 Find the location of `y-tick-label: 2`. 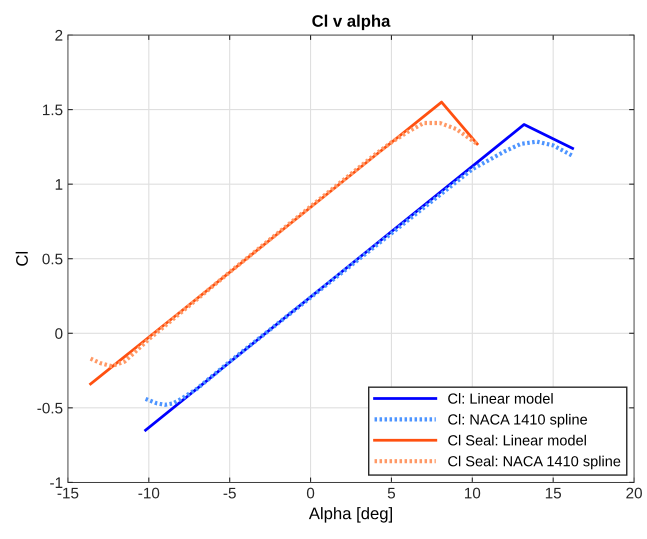

y-tick-label: 2 is located at coordinates (58, 35).